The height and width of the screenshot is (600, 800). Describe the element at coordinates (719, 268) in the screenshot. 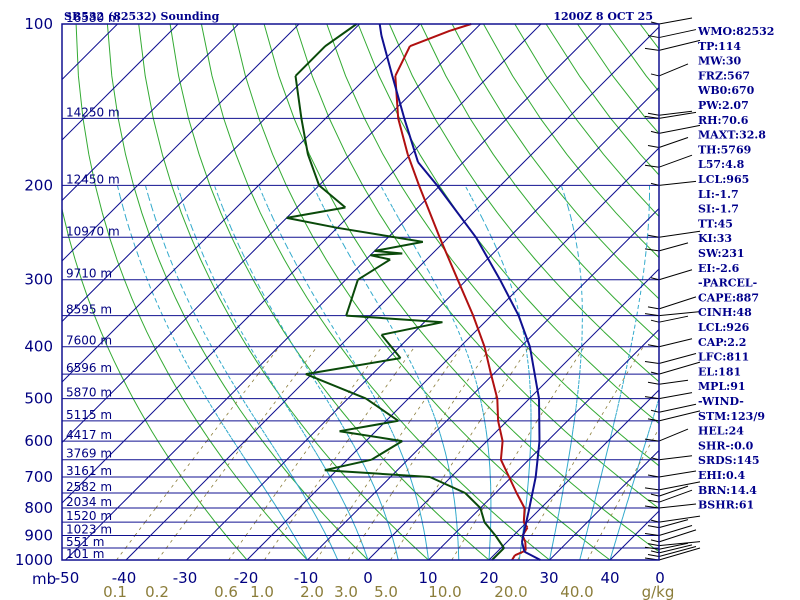

I see `stability-index: EI:-2.6` at that location.